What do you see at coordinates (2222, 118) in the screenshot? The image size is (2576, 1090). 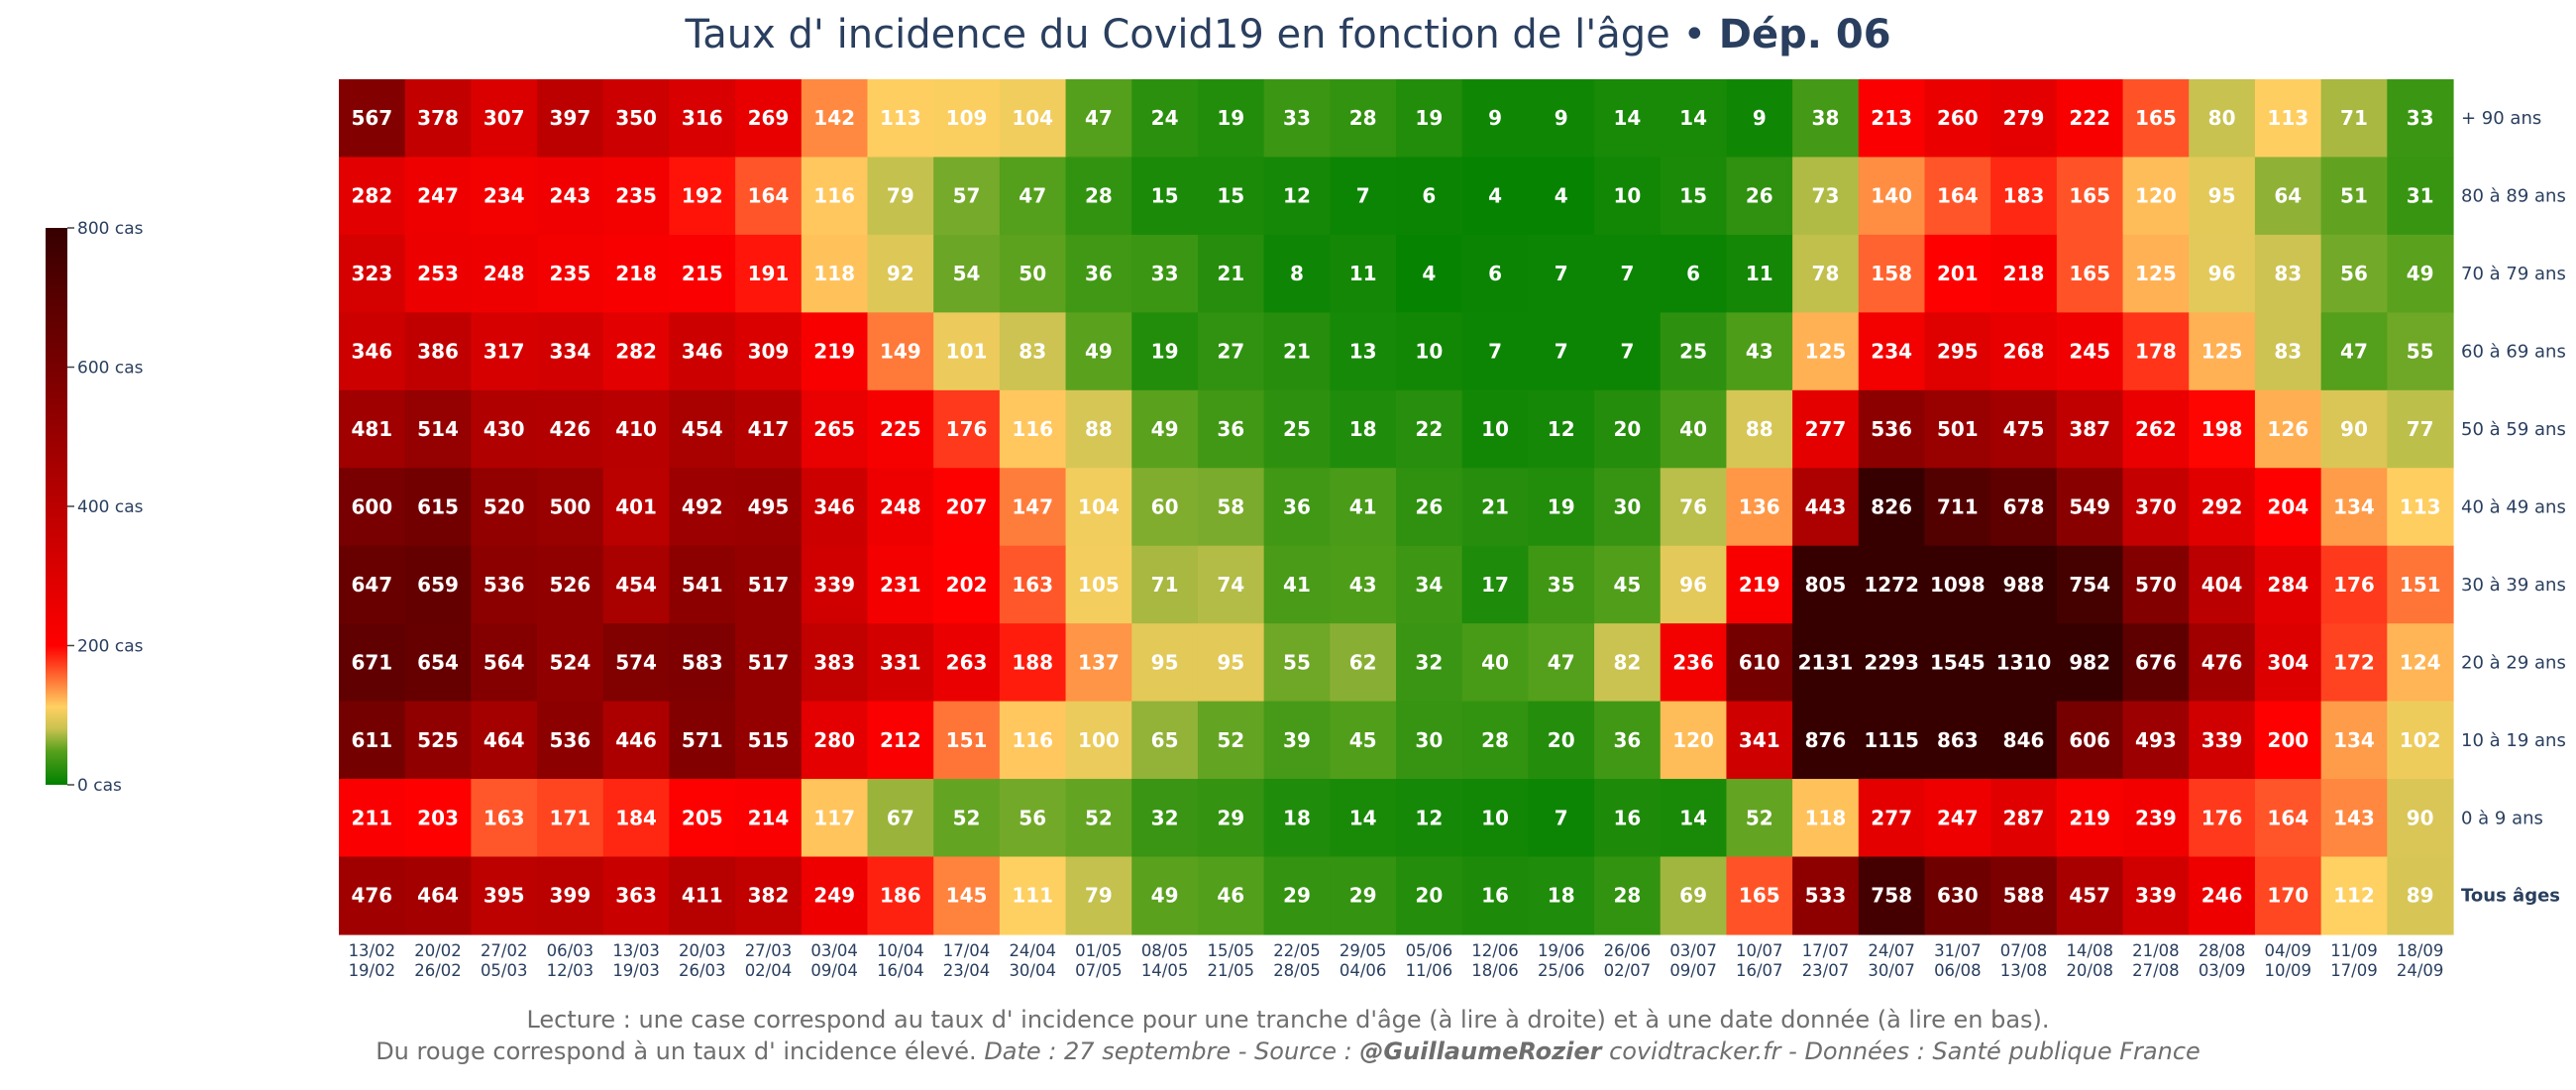 I see `cell-value-label: 80` at bounding box center [2222, 118].